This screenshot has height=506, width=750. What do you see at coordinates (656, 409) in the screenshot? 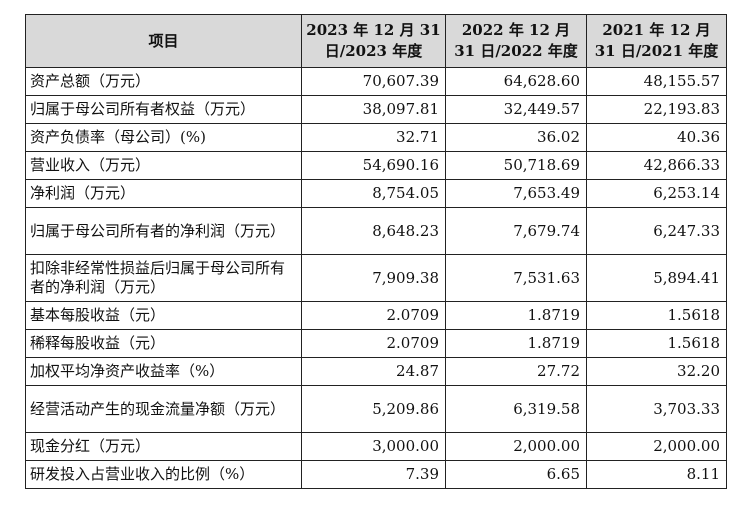
I see `cell-2021: 3,703.33` at bounding box center [656, 409].